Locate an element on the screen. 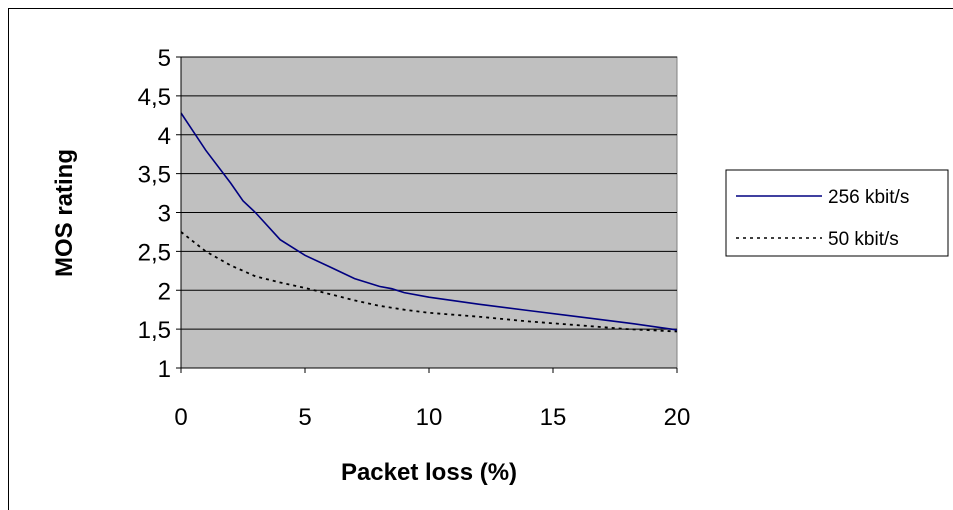 This screenshot has width=953, height=510. x-axis-title: Packet loss (%) is located at coordinates (429, 472).